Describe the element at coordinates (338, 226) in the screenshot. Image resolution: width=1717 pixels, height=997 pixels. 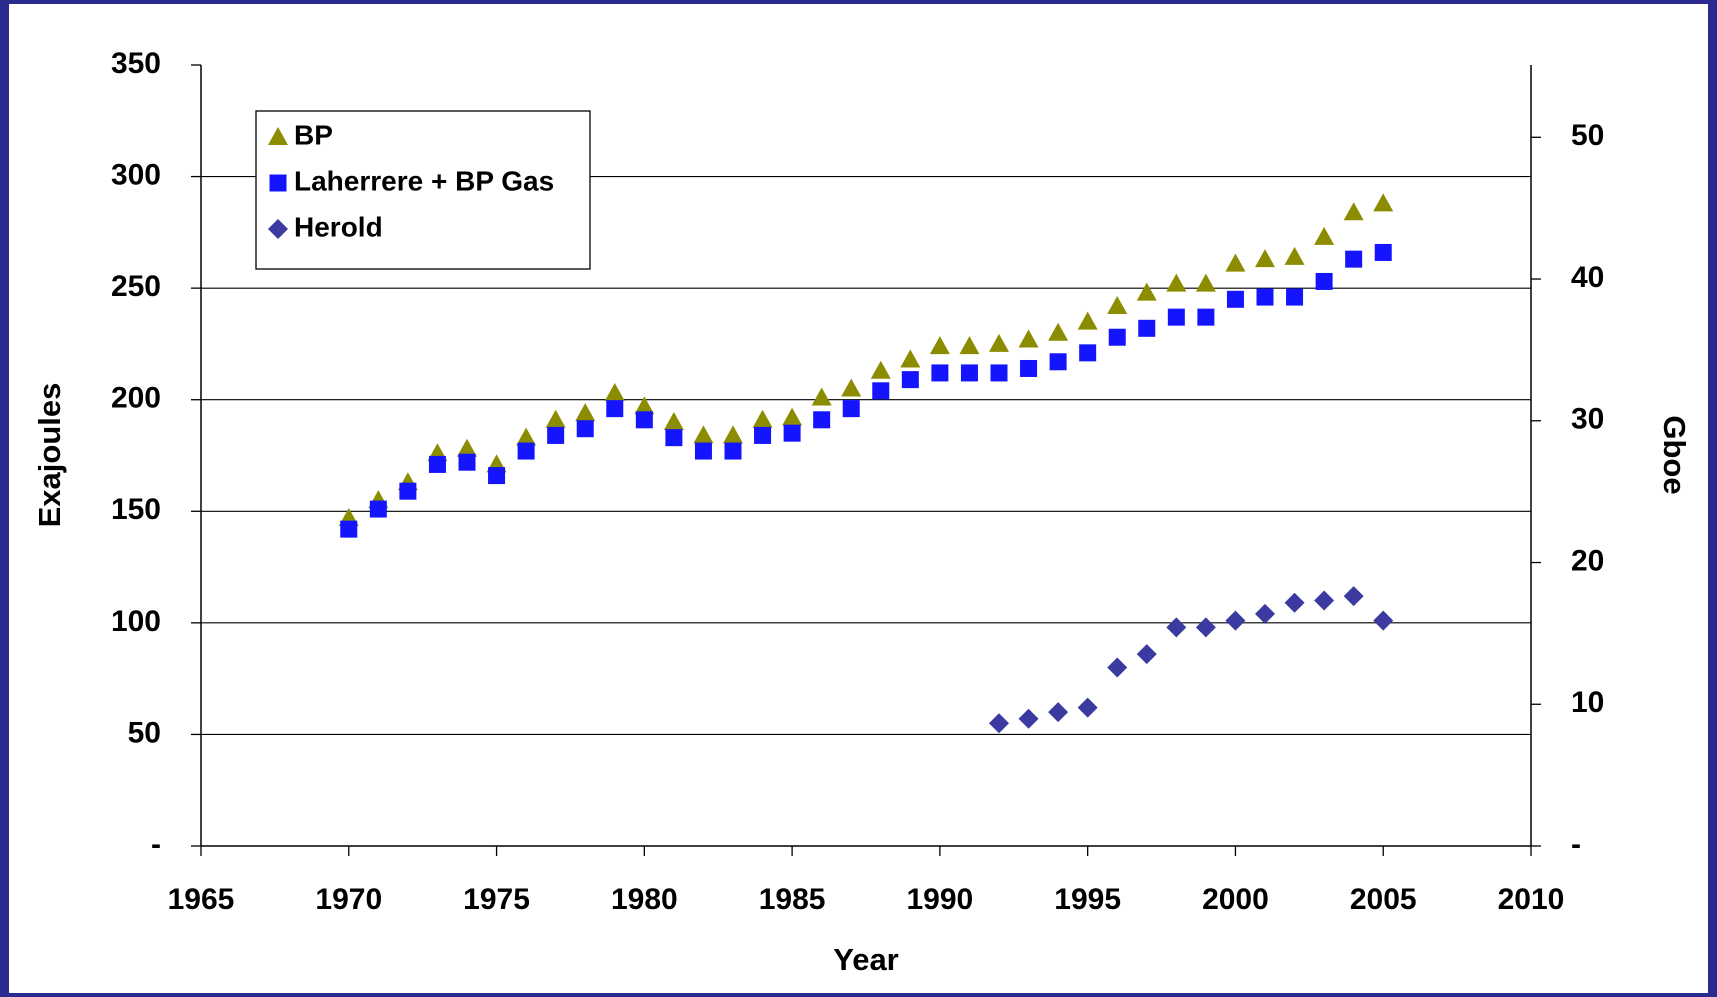
I see `legend-label: Herold` at that location.